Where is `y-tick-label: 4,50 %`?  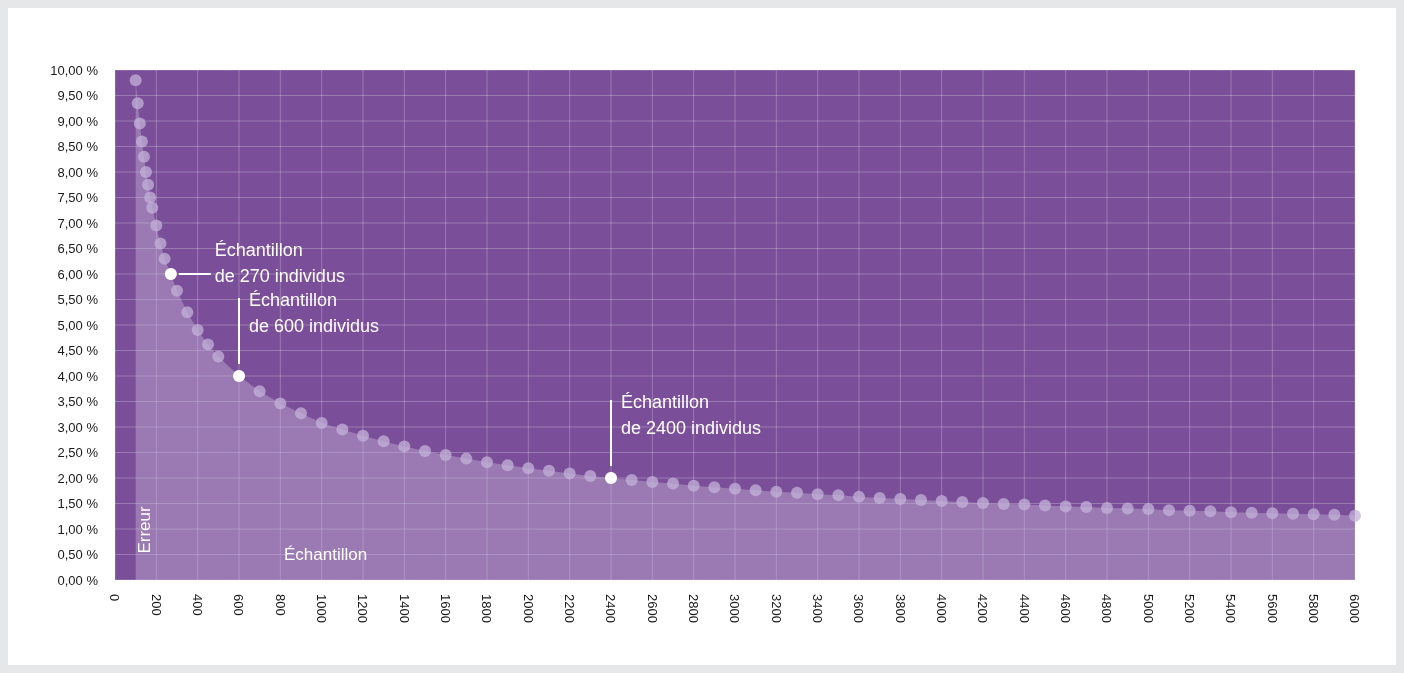
y-tick-label: 4,50 % is located at coordinates (78, 351).